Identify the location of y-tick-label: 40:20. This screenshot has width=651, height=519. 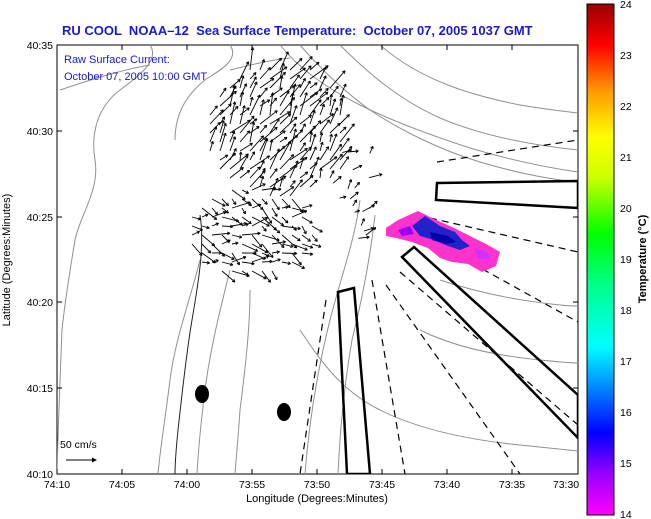
(40, 303).